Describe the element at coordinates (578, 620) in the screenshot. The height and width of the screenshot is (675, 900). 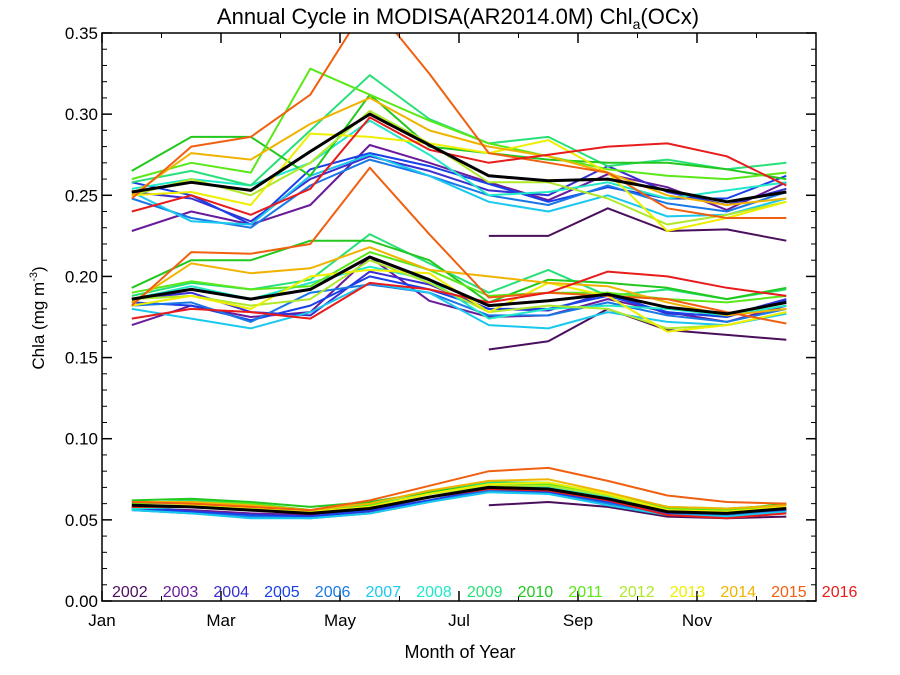
I see `x-tick-label: Sep` at that location.